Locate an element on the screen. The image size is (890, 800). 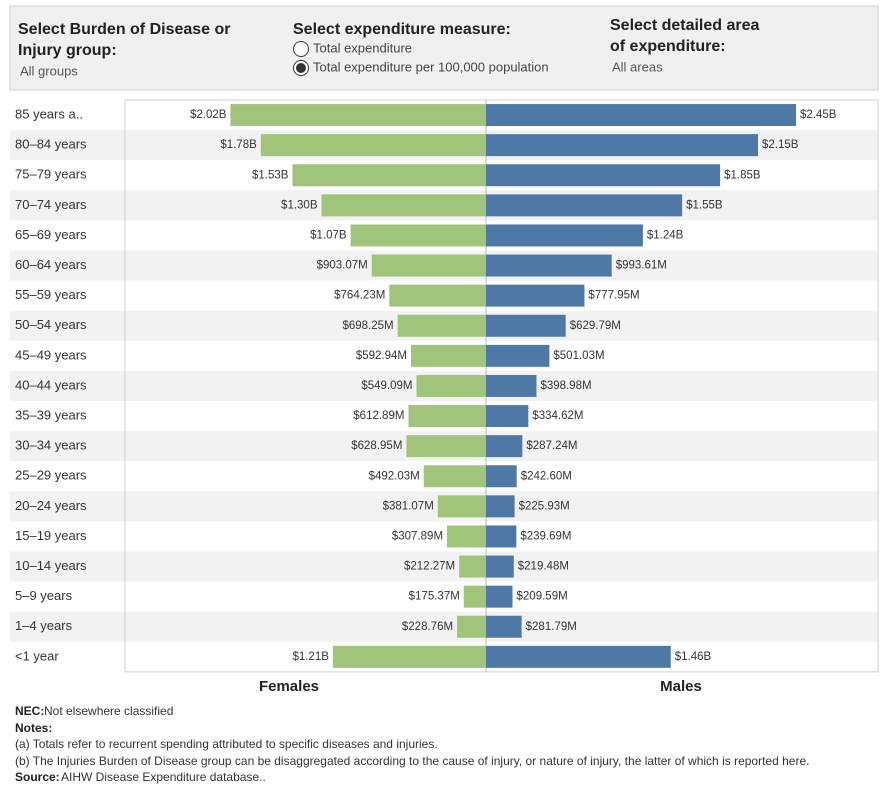
value-label: $175.37M is located at coordinates (434, 597).